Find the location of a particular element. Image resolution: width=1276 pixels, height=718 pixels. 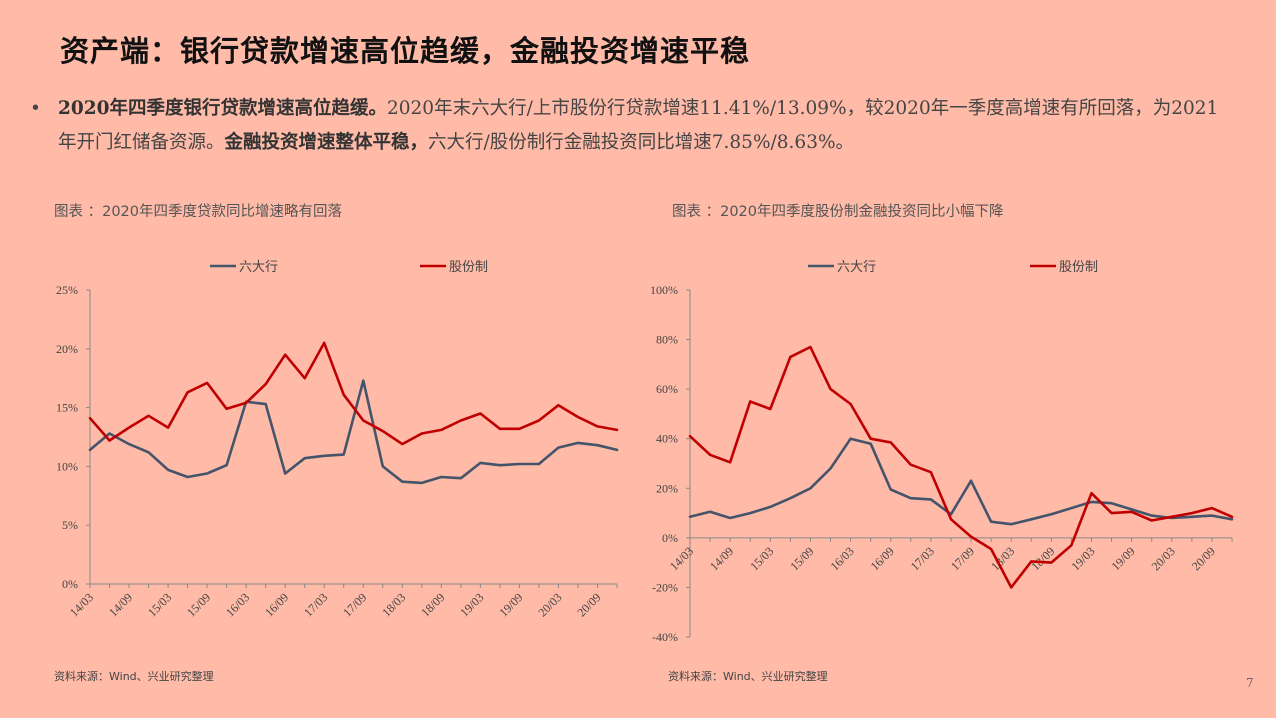

y-tick-label: 15% is located at coordinates (67, 408).